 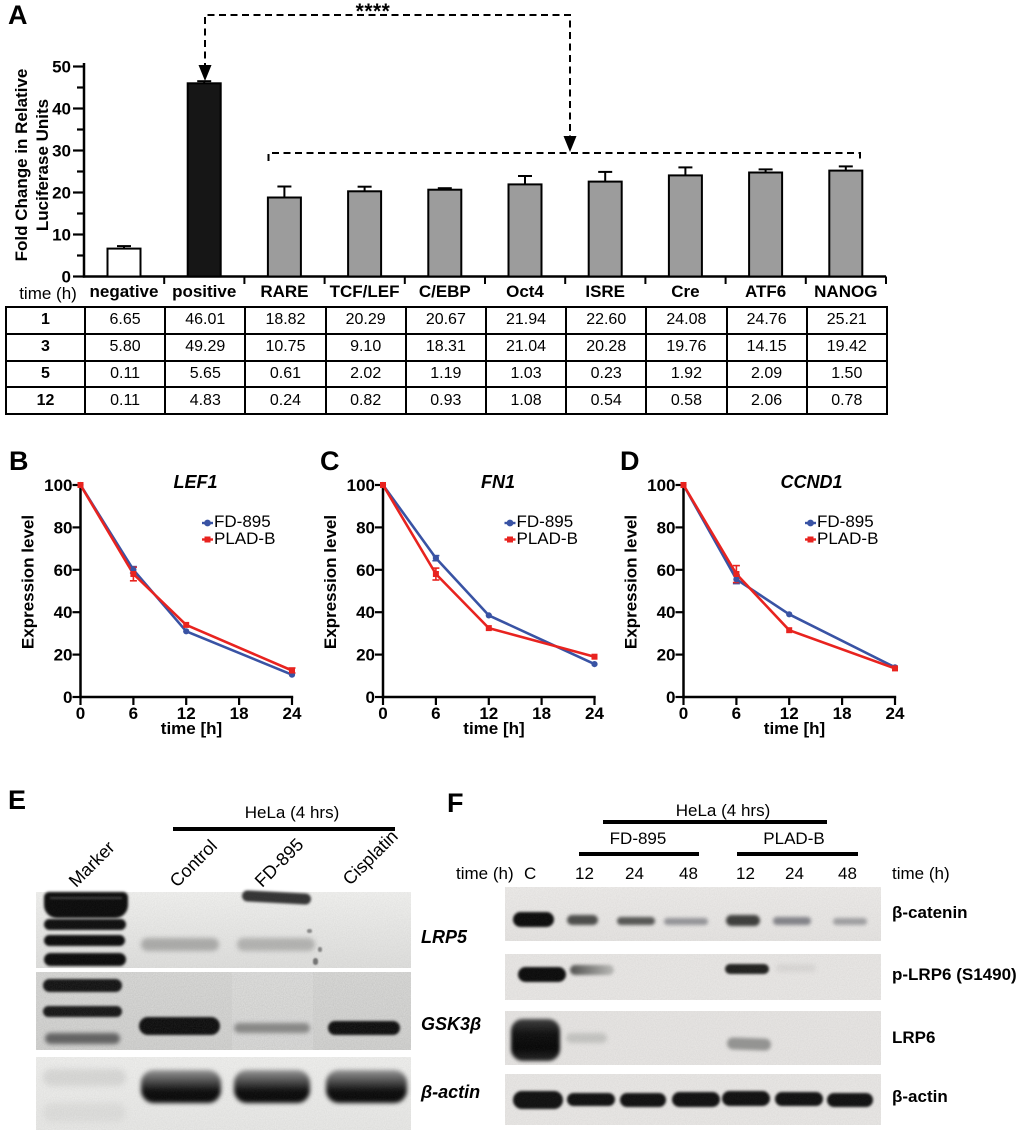 What do you see at coordinates (525, 291) in the screenshot?
I see `svg-text: Oct4` at bounding box center [525, 291].